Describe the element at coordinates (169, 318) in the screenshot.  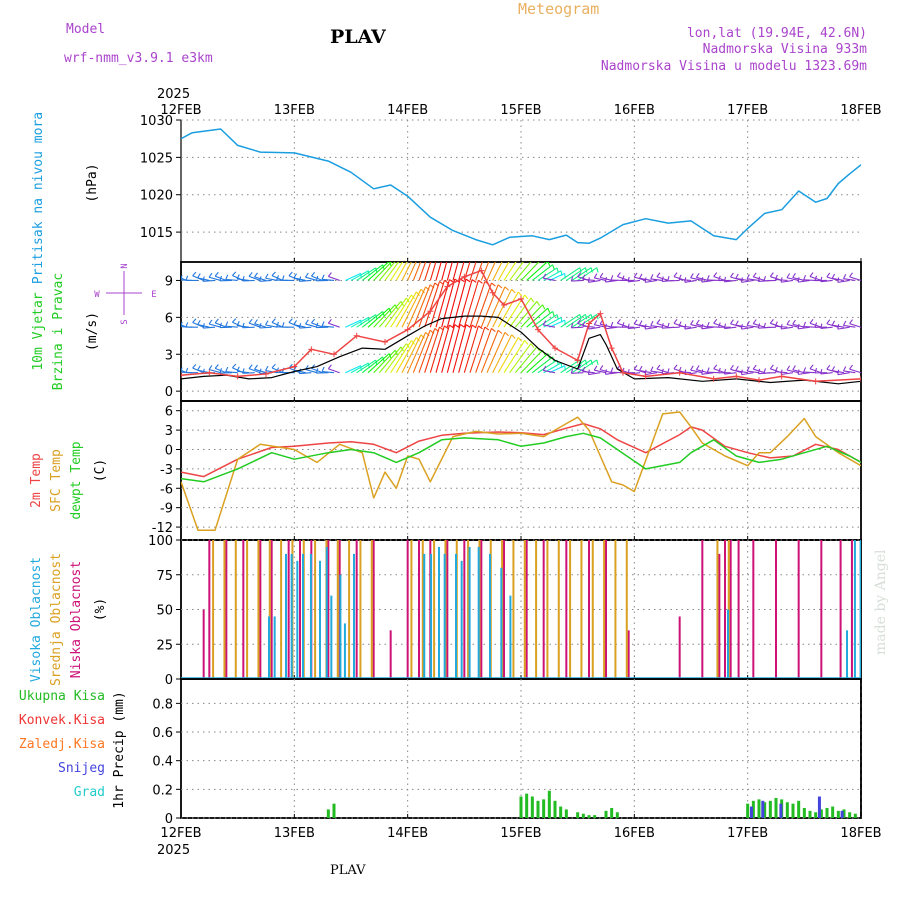
I see `y-tick-wind-2: 6` at that location.